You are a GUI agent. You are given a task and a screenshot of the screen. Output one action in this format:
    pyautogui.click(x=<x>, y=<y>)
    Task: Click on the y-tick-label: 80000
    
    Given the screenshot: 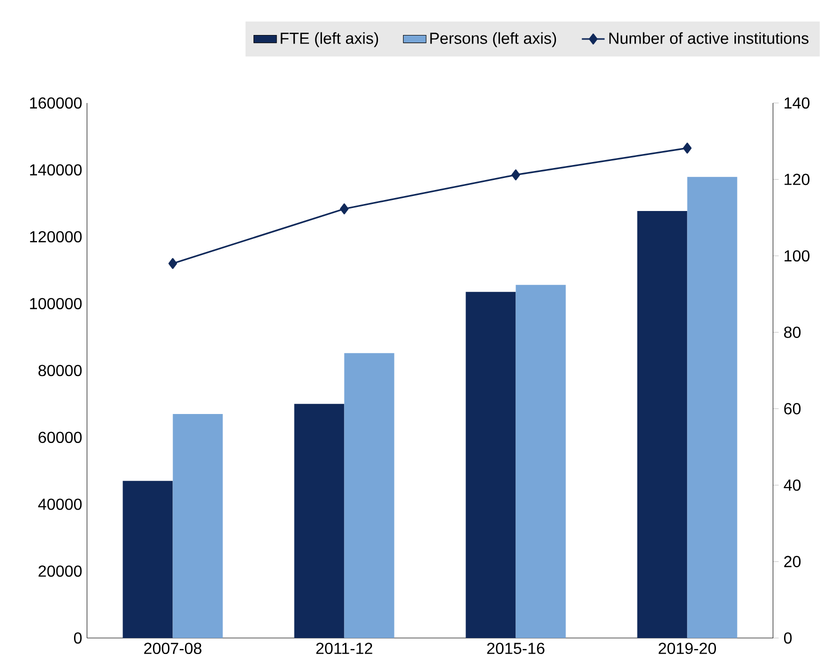 What is the action you would take?
    pyautogui.click(x=60, y=370)
    